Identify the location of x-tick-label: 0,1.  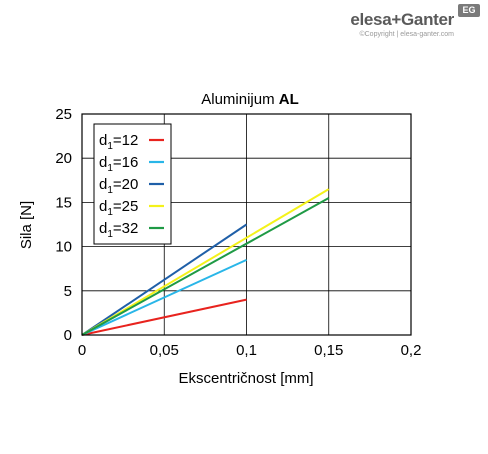
(246, 350).